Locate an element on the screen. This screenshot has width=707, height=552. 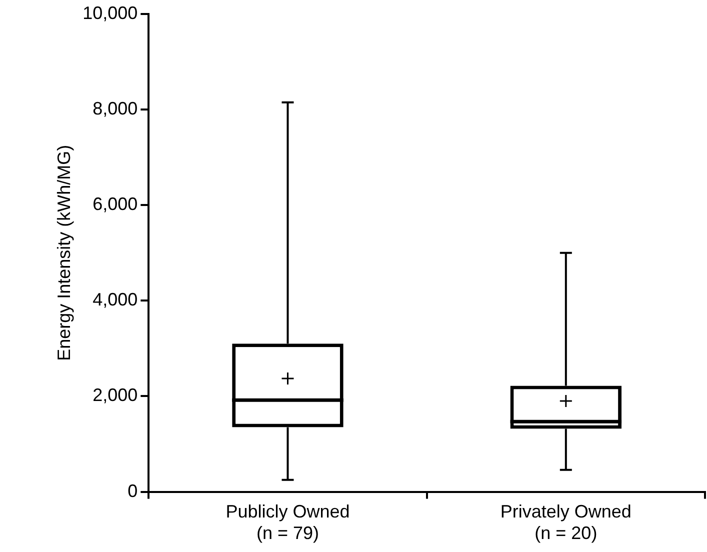
y-tick-label: 0 is located at coordinates (133, 490).